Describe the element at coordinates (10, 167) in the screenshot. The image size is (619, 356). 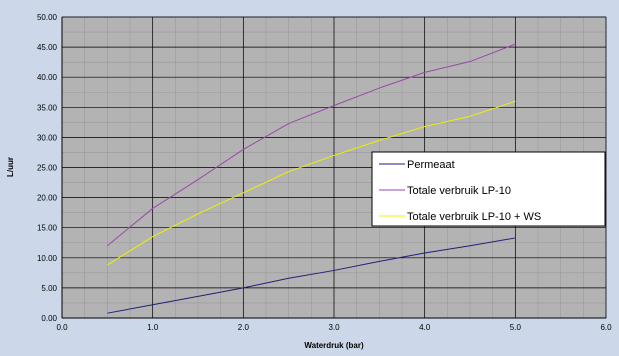
I see `y-axis-label: L/uur` at that location.